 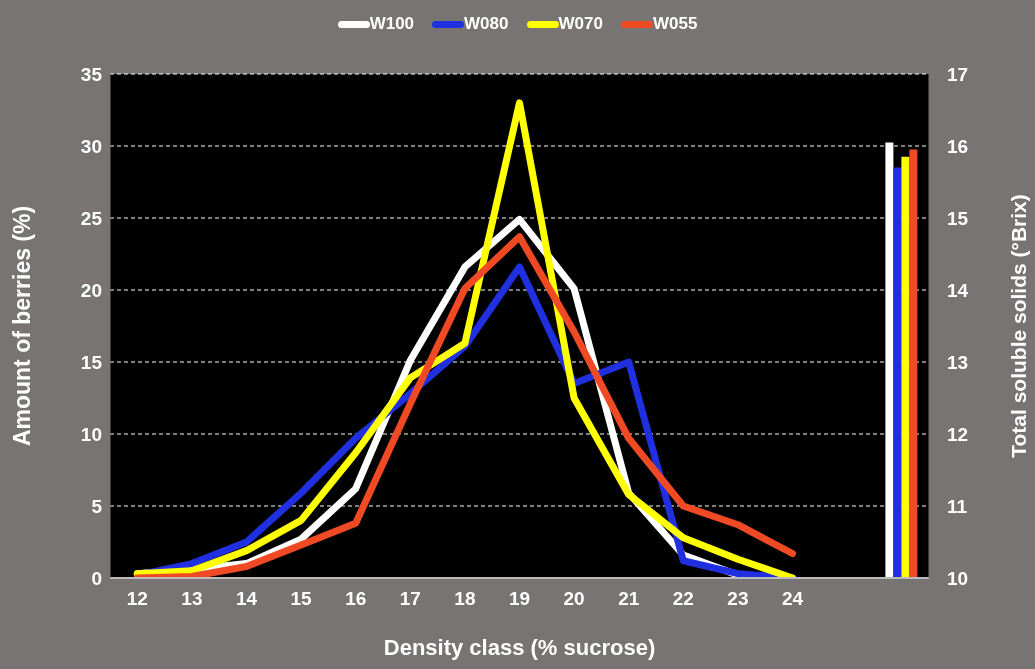 What do you see at coordinates (91, 434) in the screenshot?
I see `y-tick-label: 10` at bounding box center [91, 434].